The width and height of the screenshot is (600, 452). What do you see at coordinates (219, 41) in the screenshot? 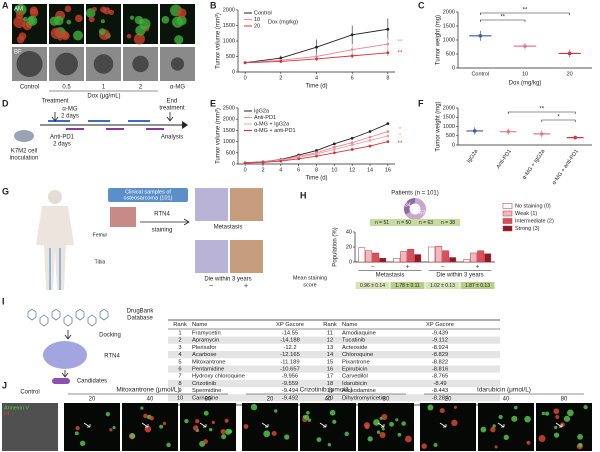
I see `y-axis-label: Tumor volume (mm³)` at bounding box center [219, 41].